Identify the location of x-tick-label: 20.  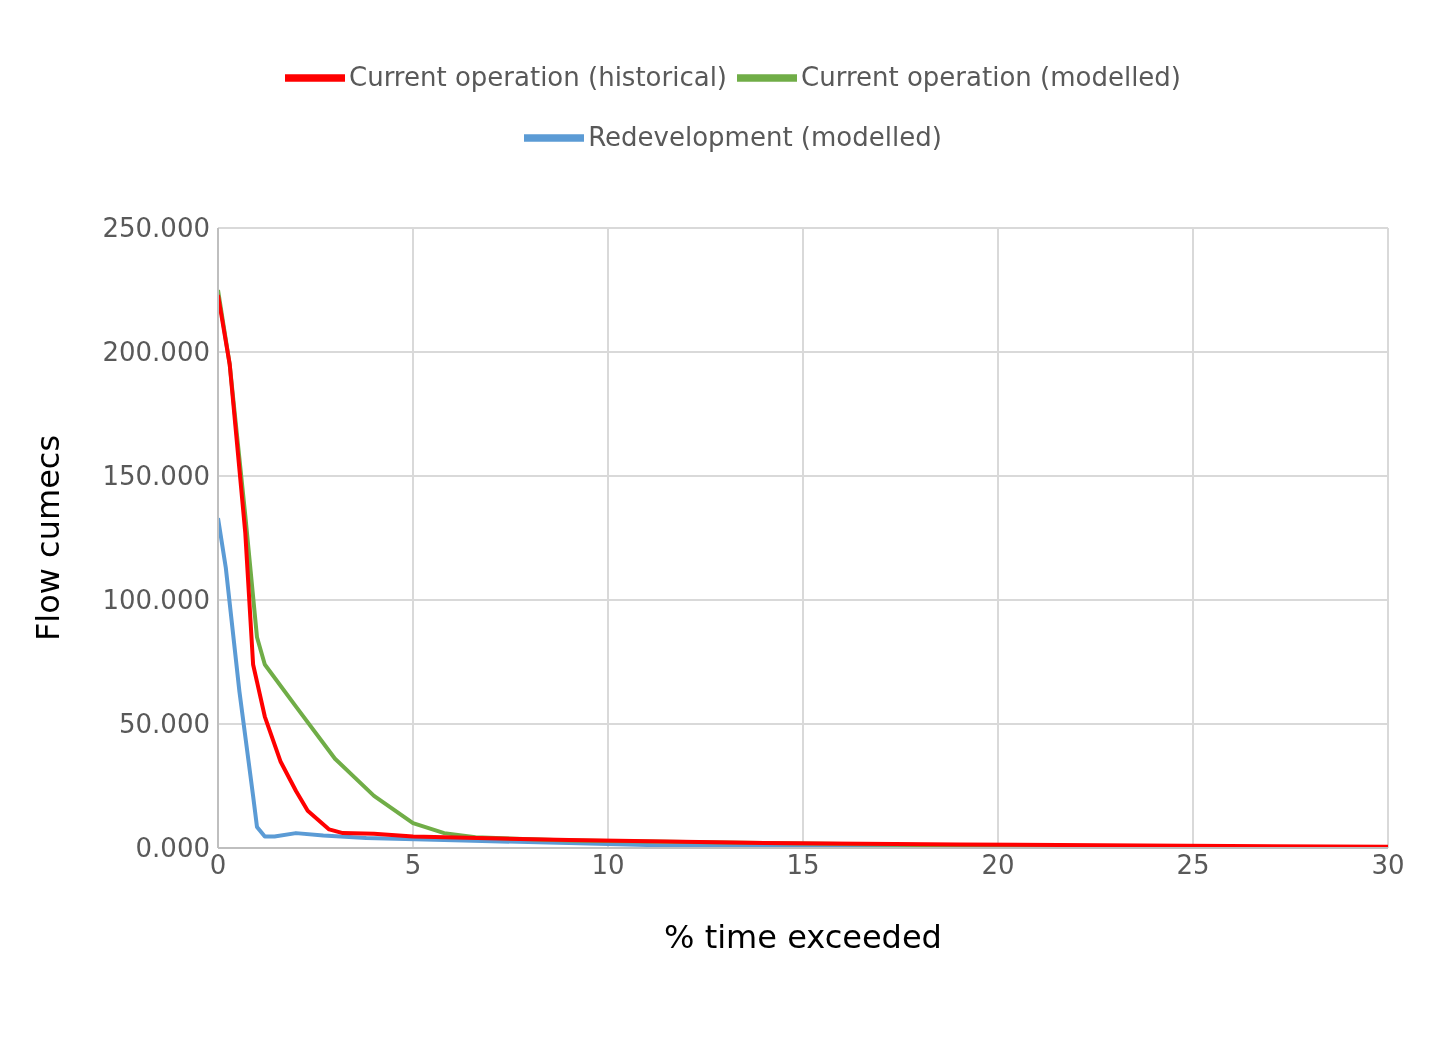
(998, 865).